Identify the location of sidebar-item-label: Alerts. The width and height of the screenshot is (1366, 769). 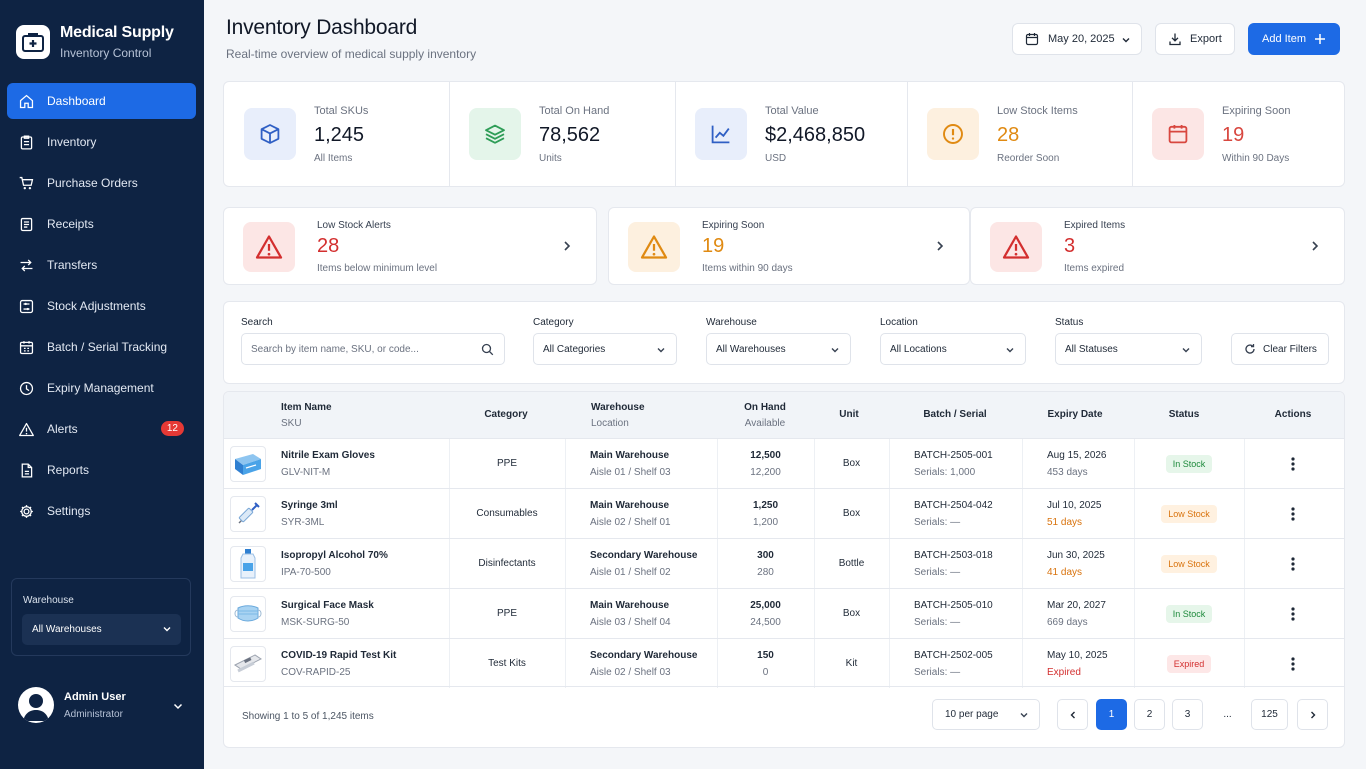
(62, 429).